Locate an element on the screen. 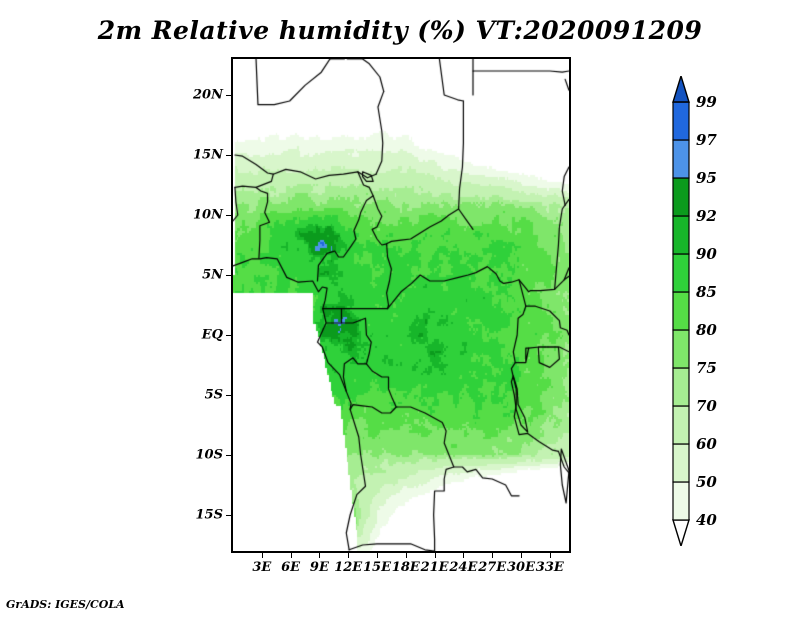 The image size is (800, 618). lat-tick-label-15s: 15S is located at coordinates (209, 515).